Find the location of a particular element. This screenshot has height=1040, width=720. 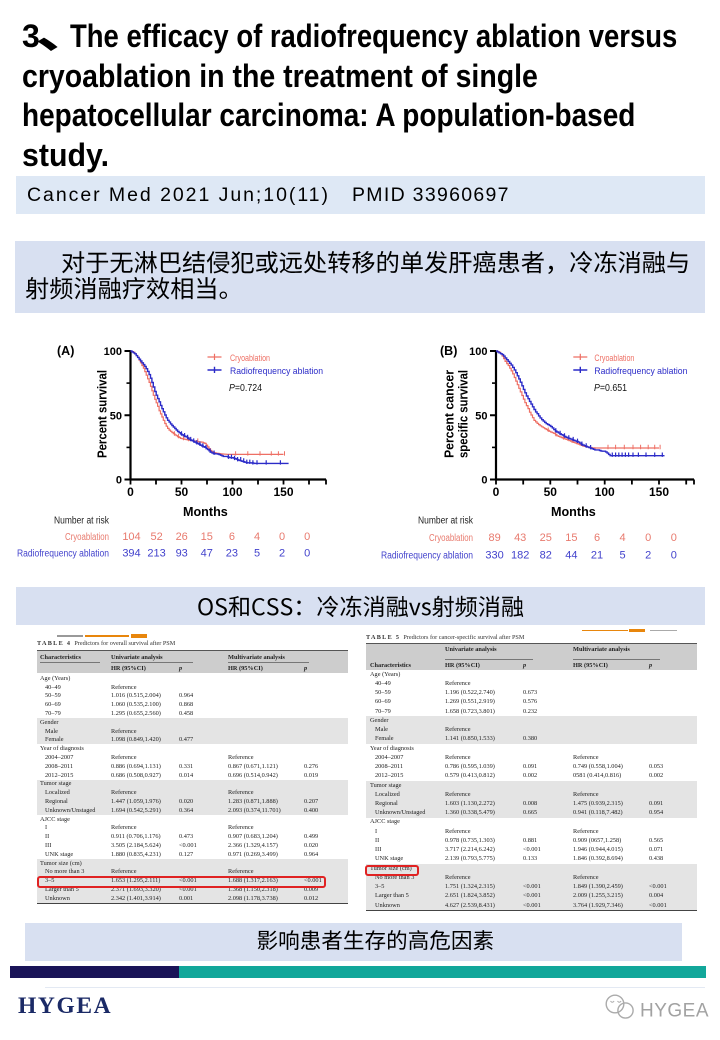

svg-text: 89 is located at coordinates (494, 538).